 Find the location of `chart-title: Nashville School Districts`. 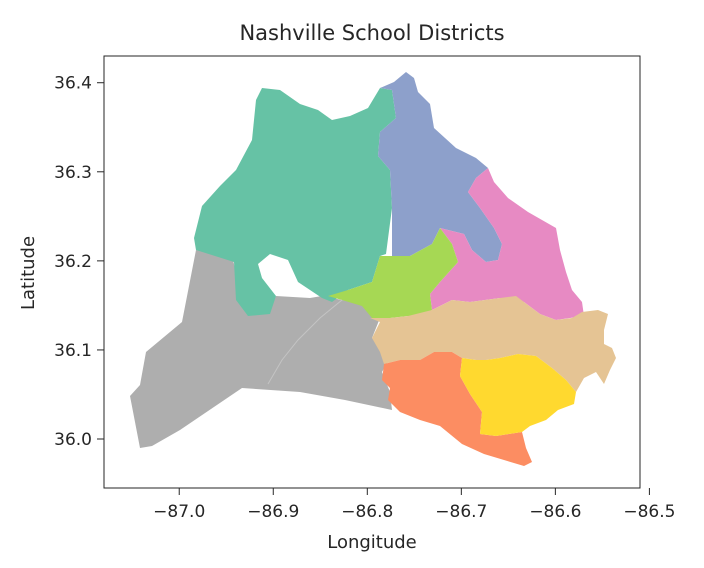

chart-title: Nashville School Districts is located at coordinates (371, 33).